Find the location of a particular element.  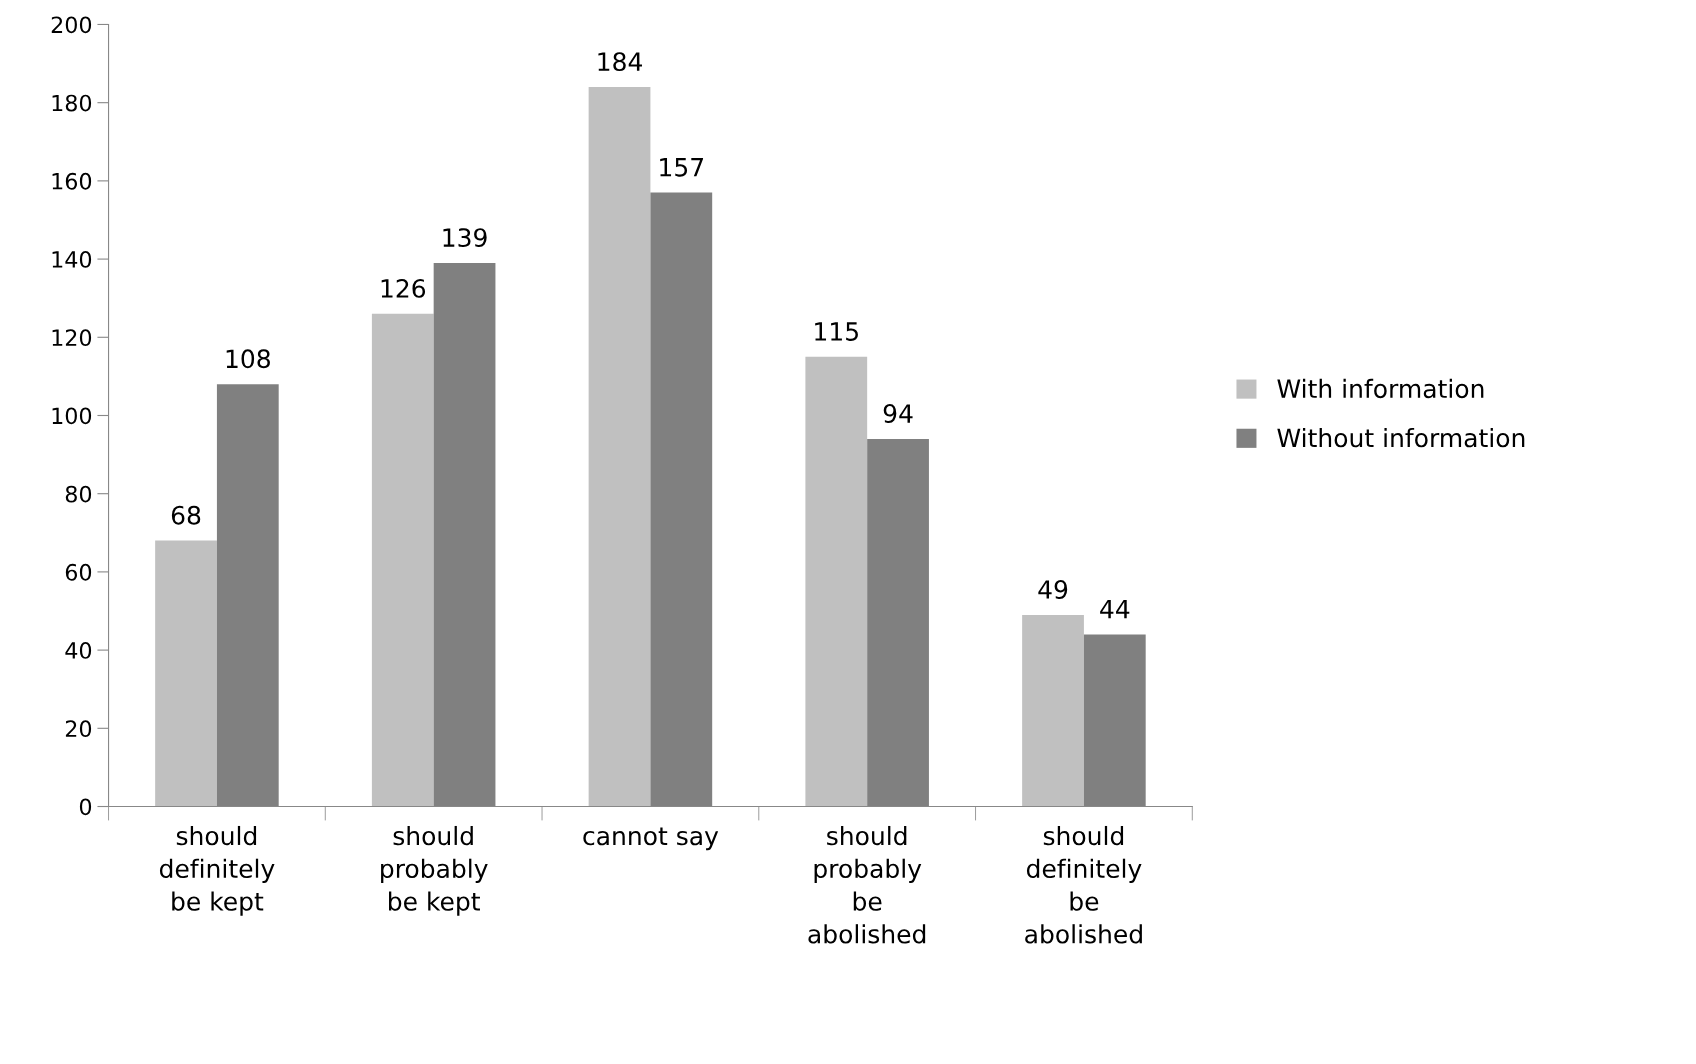

data-label: 49 is located at coordinates (1053, 589).